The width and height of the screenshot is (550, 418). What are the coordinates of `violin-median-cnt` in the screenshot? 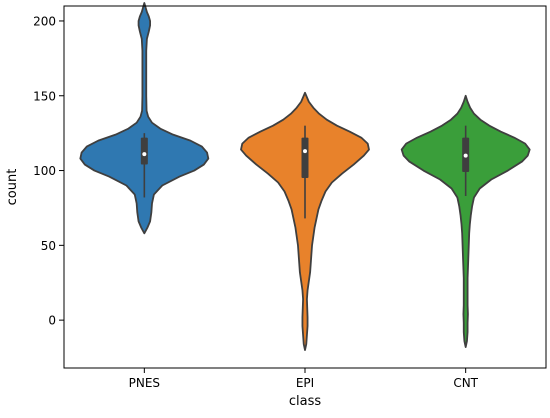 It's located at (465, 155).